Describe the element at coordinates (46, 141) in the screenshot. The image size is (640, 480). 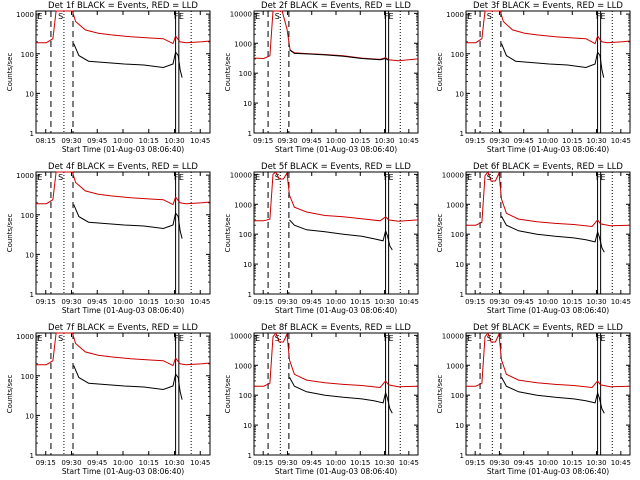
I see `x-tick-label: 08:15` at that location.